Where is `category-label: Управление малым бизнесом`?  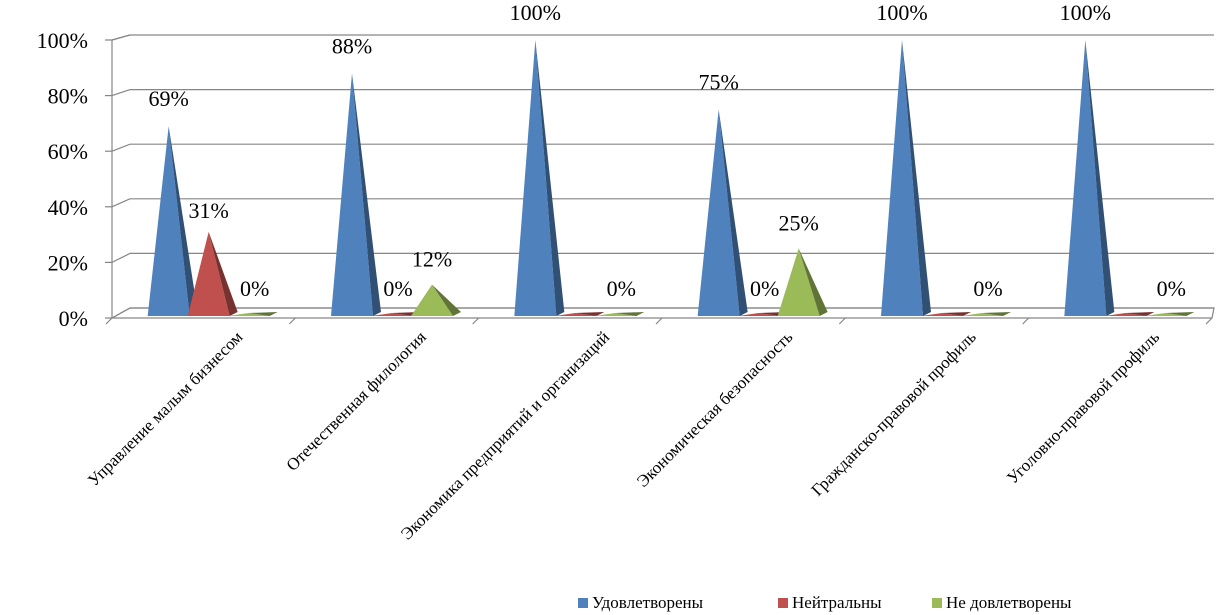 category-label: Управление малым бизнесом is located at coordinates (165, 408).